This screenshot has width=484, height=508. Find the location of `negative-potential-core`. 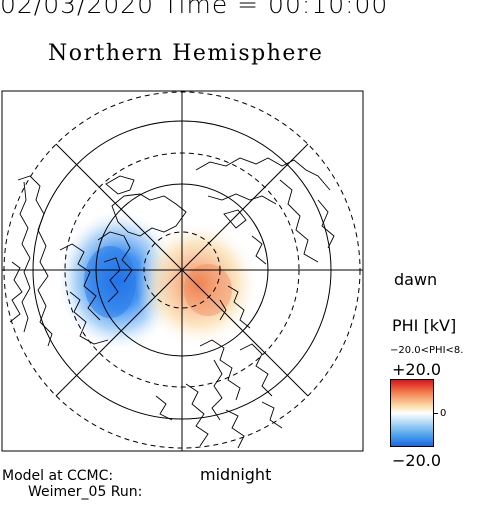

negative-potential-core is located at coordinates (110, 282).